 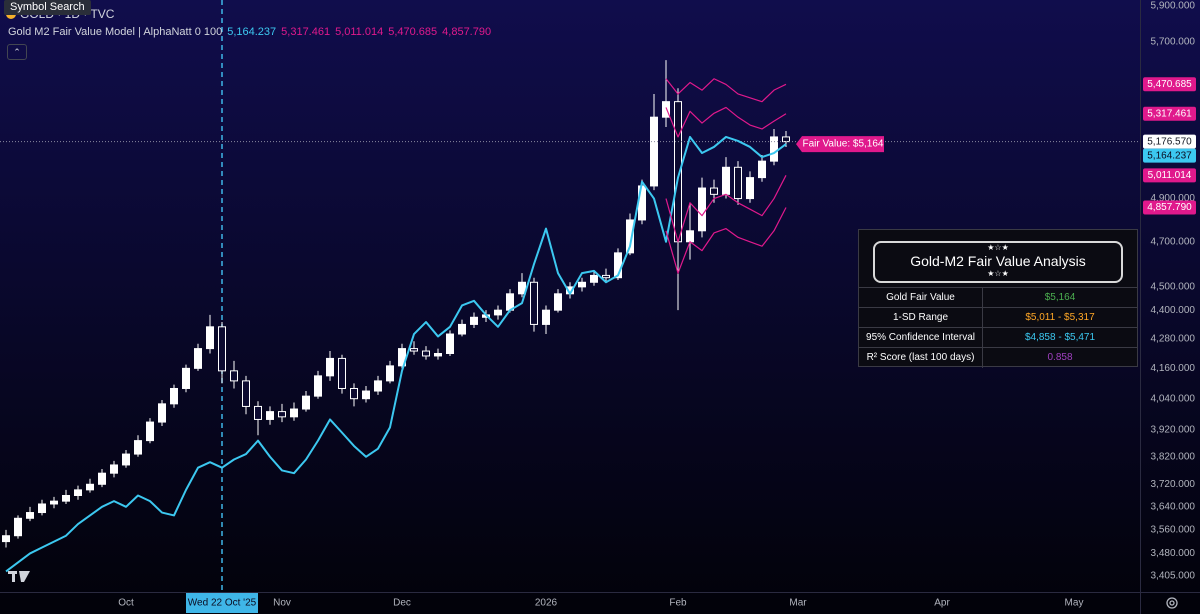 What do you see at coordinates (17, 52) in the screenshot?
I see `collapse-button: ⌃` at bounding box center [17, 52].